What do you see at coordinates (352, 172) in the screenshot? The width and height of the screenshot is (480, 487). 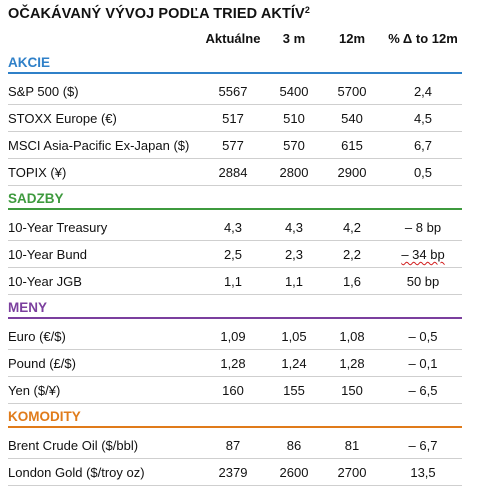 I see `cell-12m: 2900` at bounding box center [352, 172].